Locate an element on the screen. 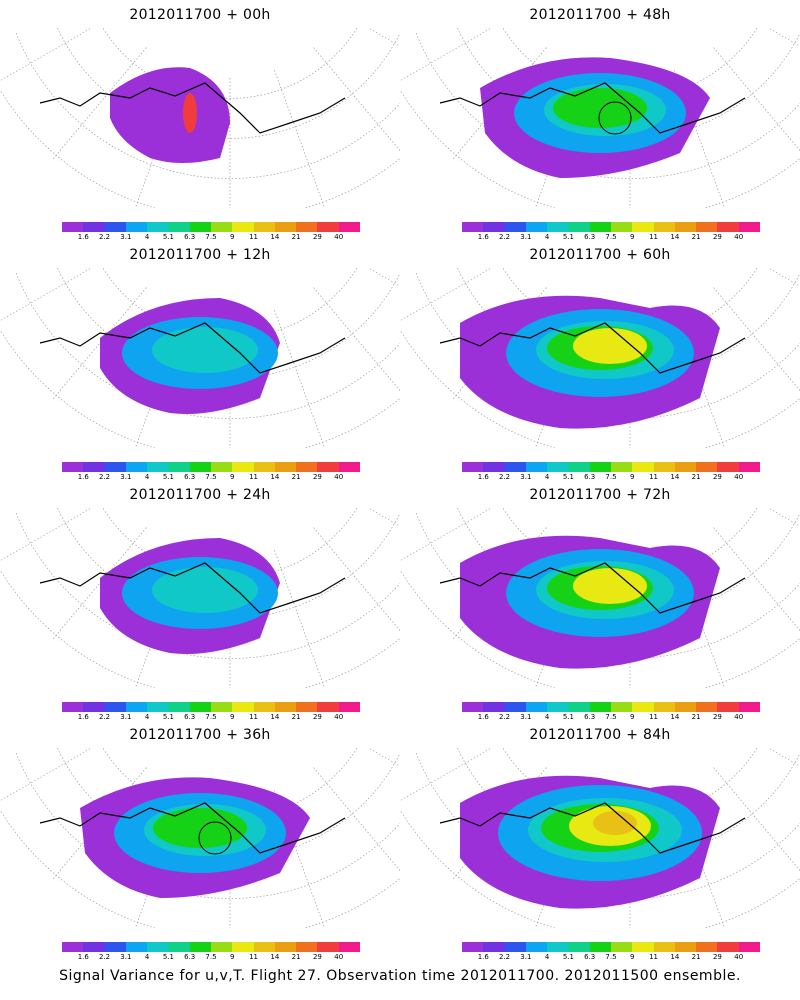 This screenshot has height=1000, width=800. map-plot is located at coordinates (600, 118).